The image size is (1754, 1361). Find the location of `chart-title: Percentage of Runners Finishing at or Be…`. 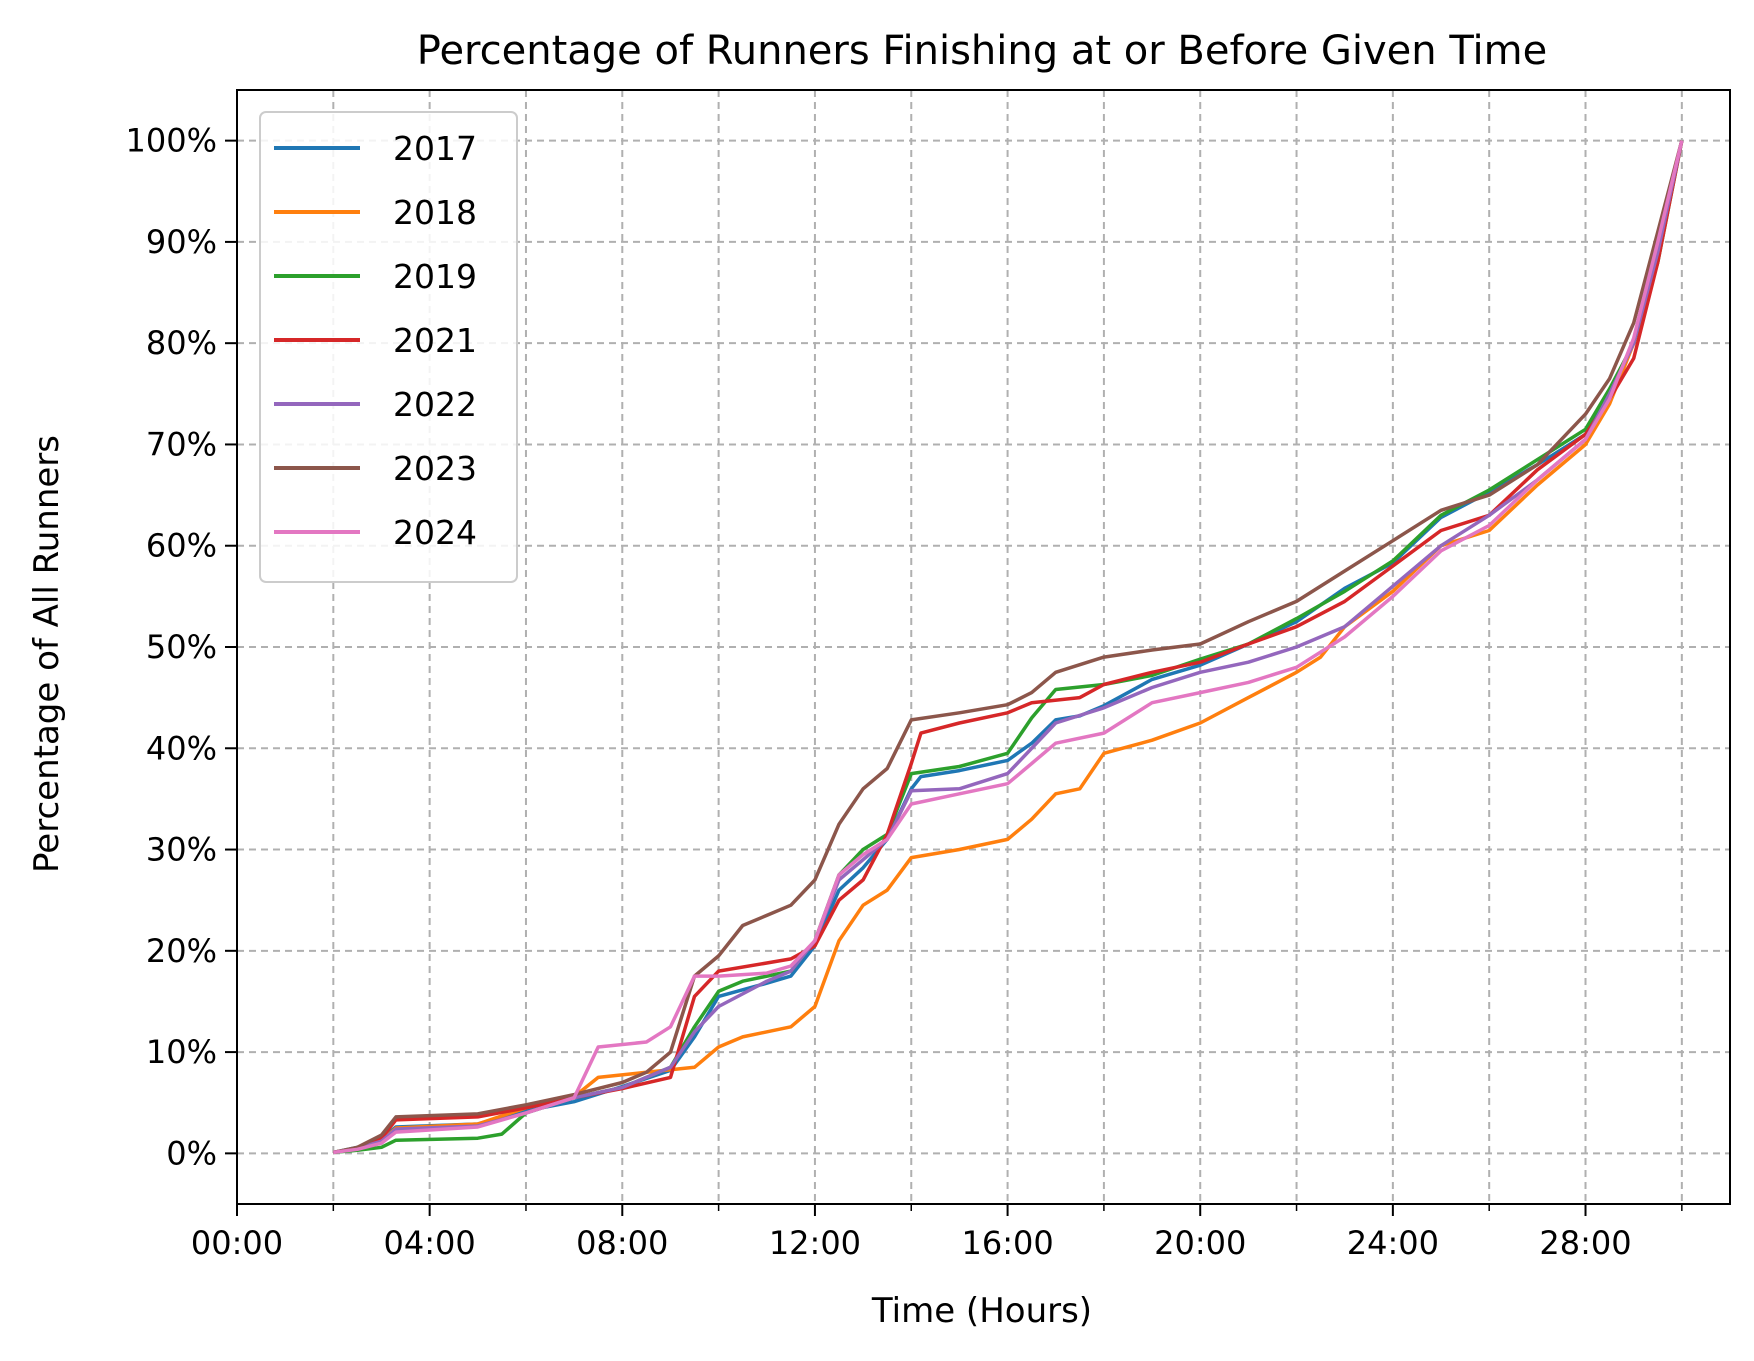

chart-title: Percentage of Runners Finishing at or Be… is located at coordinates (982, 51).